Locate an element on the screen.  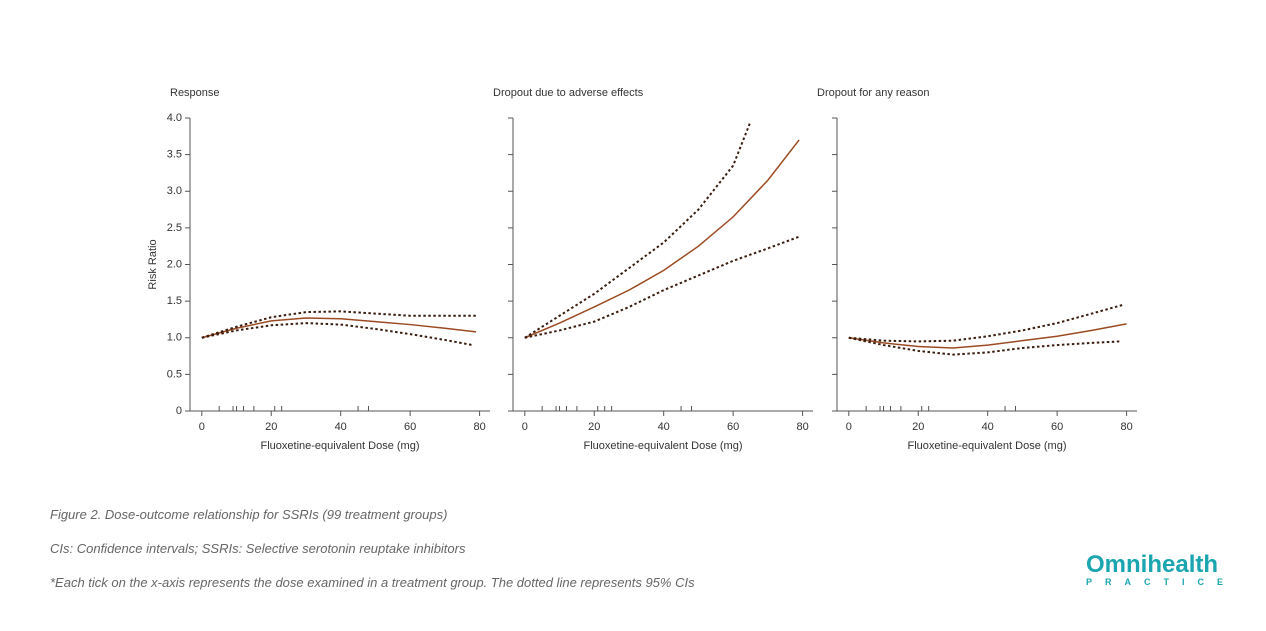
y-tick-label: 3.5 is located at coordinates (174, 155).